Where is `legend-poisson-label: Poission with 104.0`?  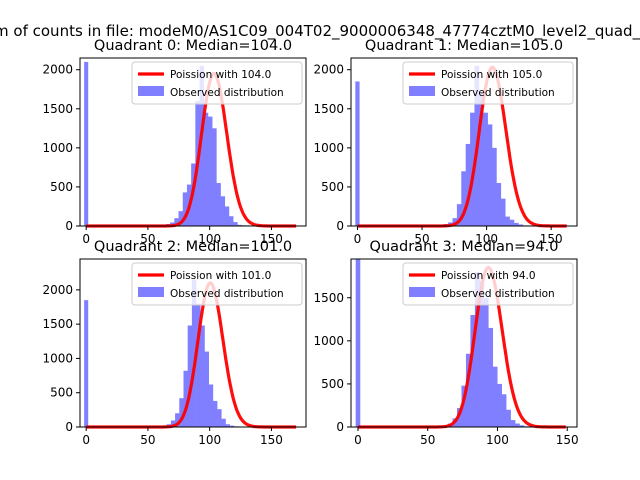 legend-poisson-label: Poission with 104.0 is located at coordinates (220, 75).